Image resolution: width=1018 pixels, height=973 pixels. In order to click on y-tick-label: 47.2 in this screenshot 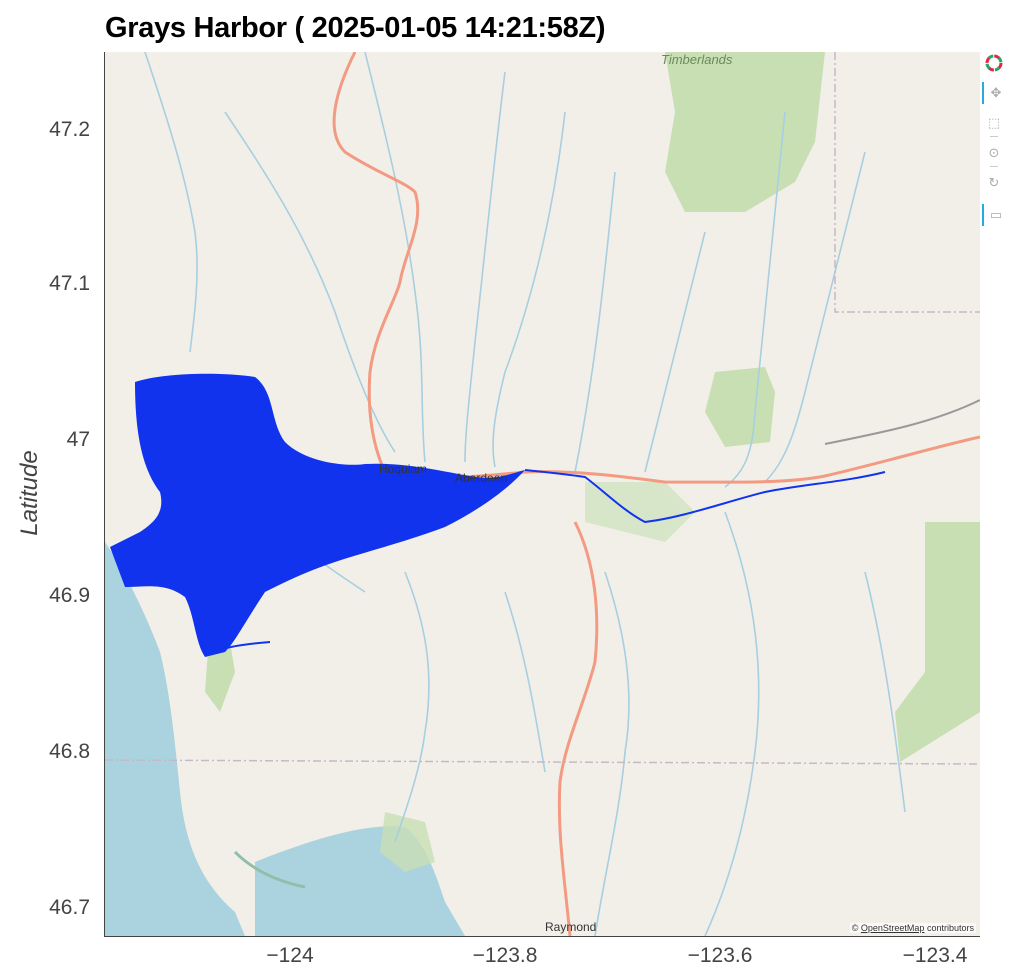, I will do `click(69, 129)`.